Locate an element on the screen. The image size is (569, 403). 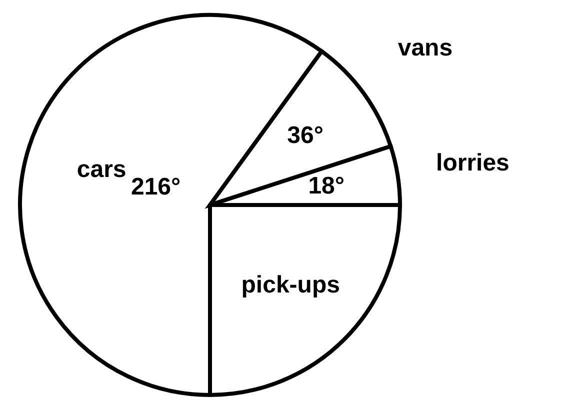
slice-label: pick-ups is located at coordinates (290, 285).